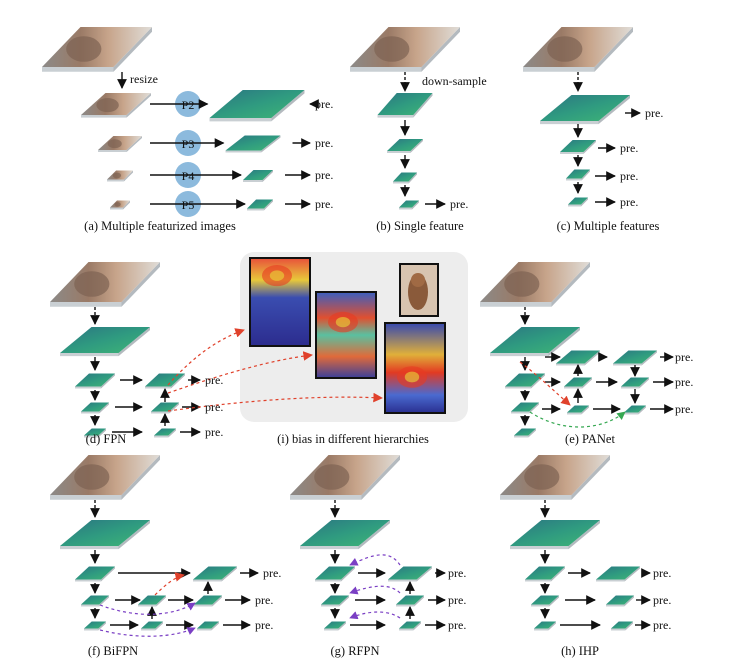 This screenshot has height=667, width=745. What do you see at coordinates (260, 205) in the screenshot?
I see `feature-map-p5` at bounding box center [260, 205].